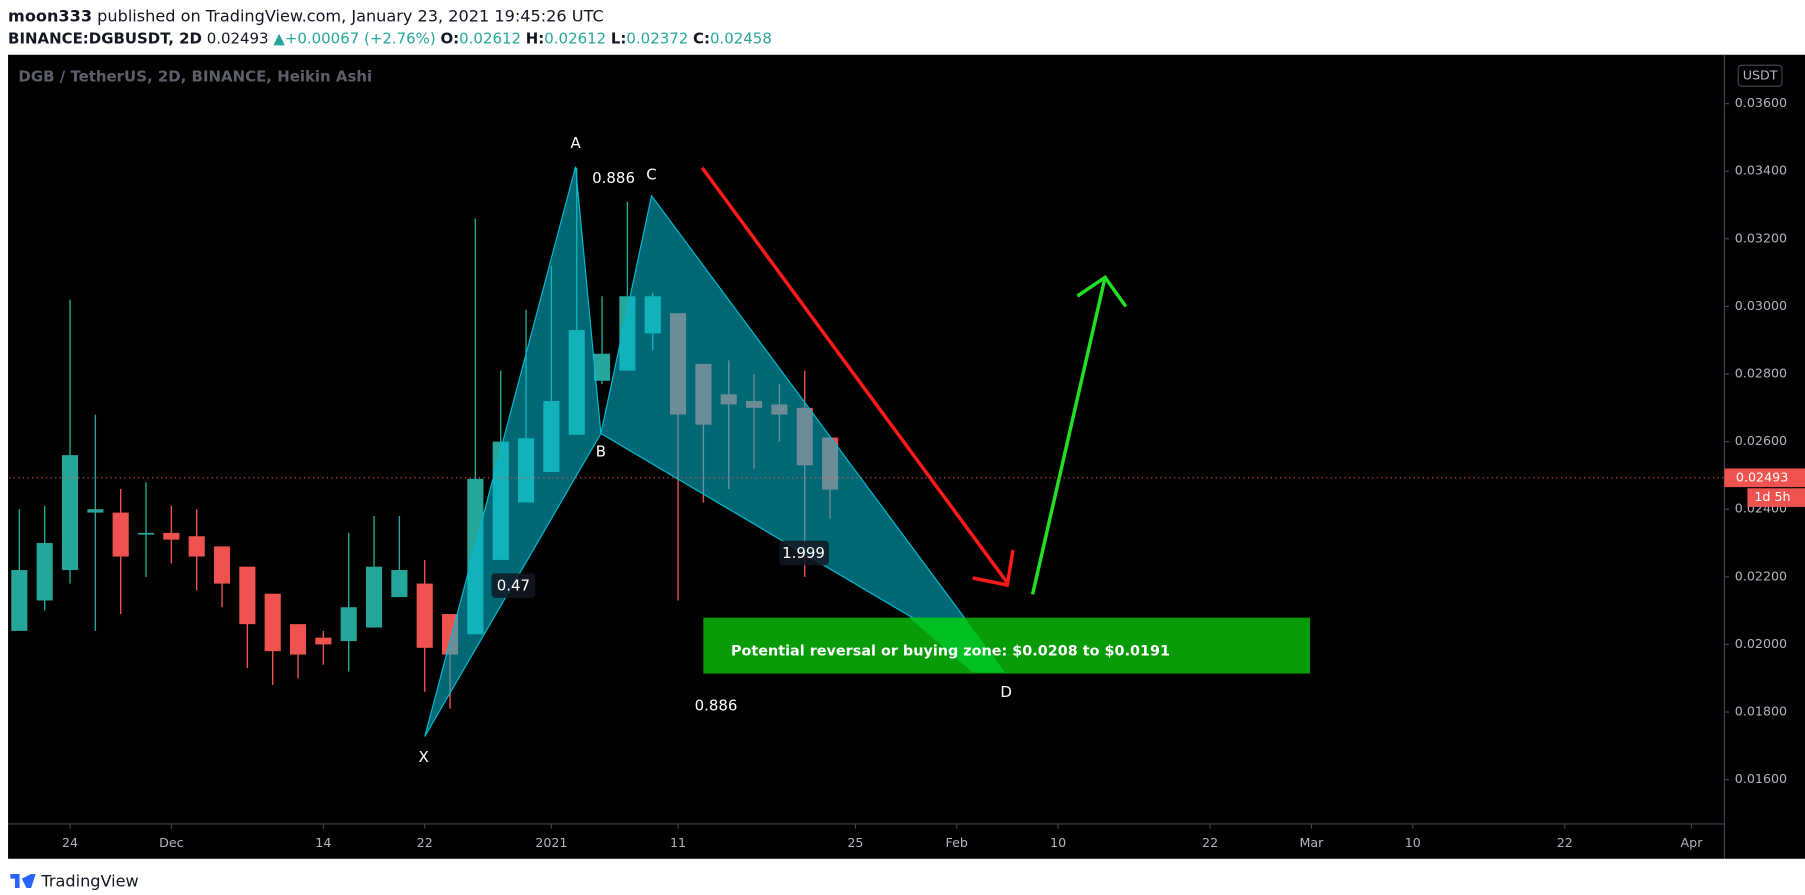 The height and width of the screenshot is (895, 1805). I want to click on footer, so click(902, 876).